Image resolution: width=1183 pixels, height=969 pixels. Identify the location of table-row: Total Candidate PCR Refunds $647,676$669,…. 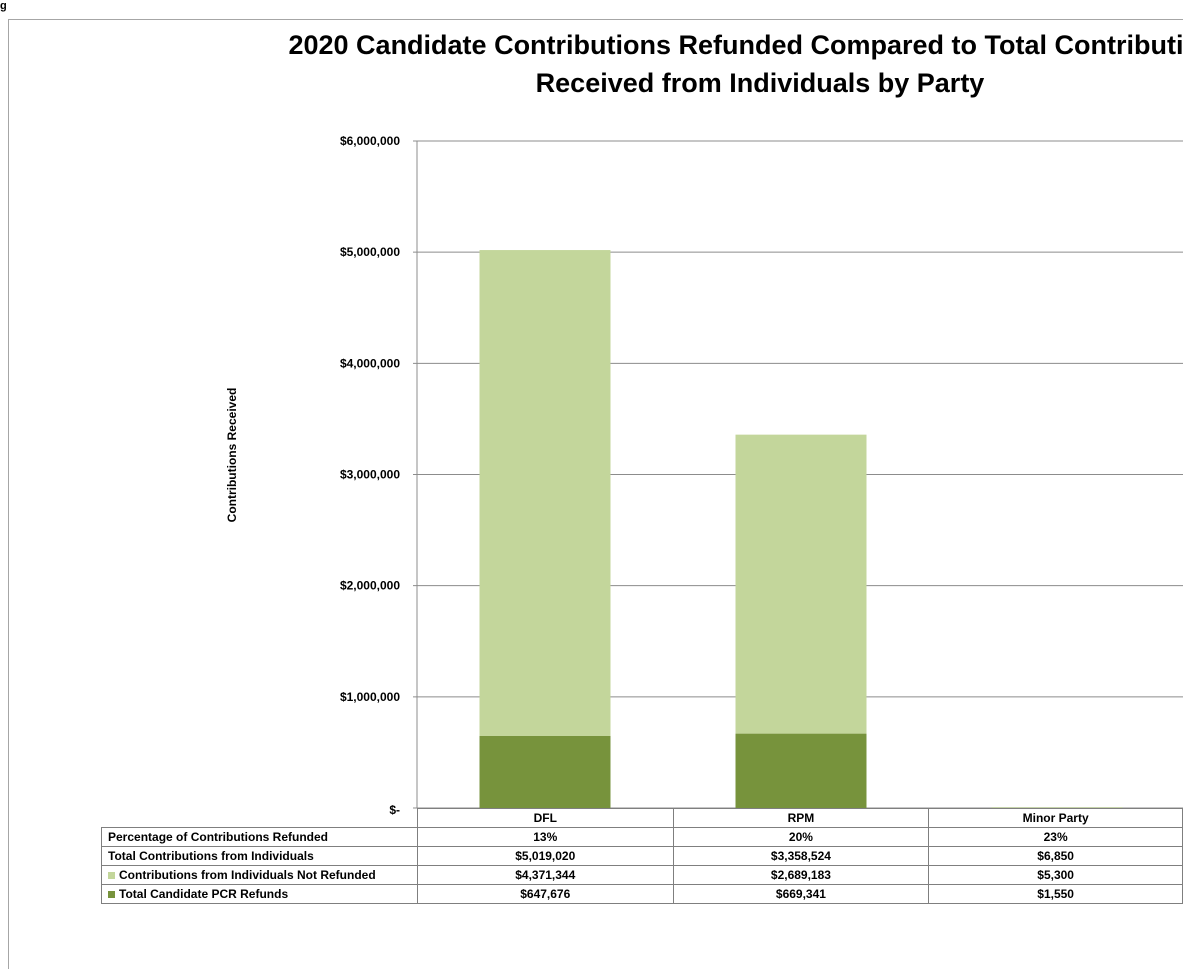
(642, 894).